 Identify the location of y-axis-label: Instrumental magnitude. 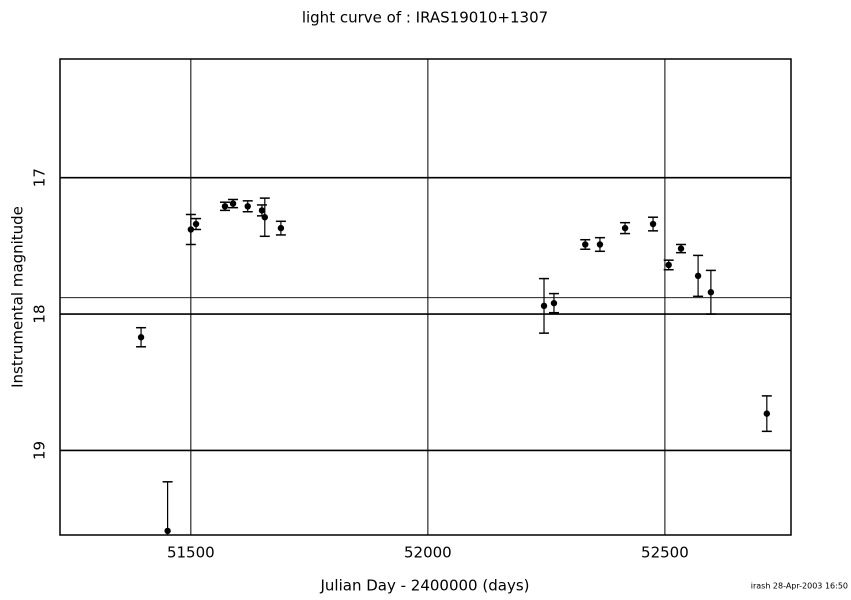
(18, 297).